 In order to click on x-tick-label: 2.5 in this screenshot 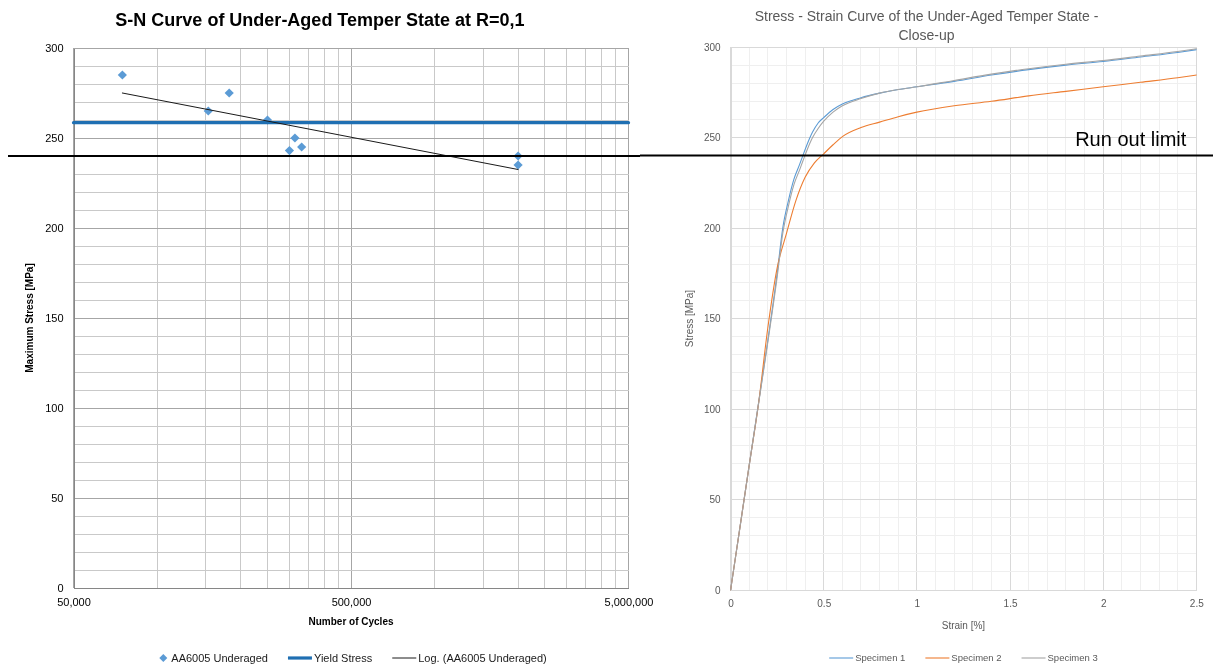, I will do `click(1197, 604)`.